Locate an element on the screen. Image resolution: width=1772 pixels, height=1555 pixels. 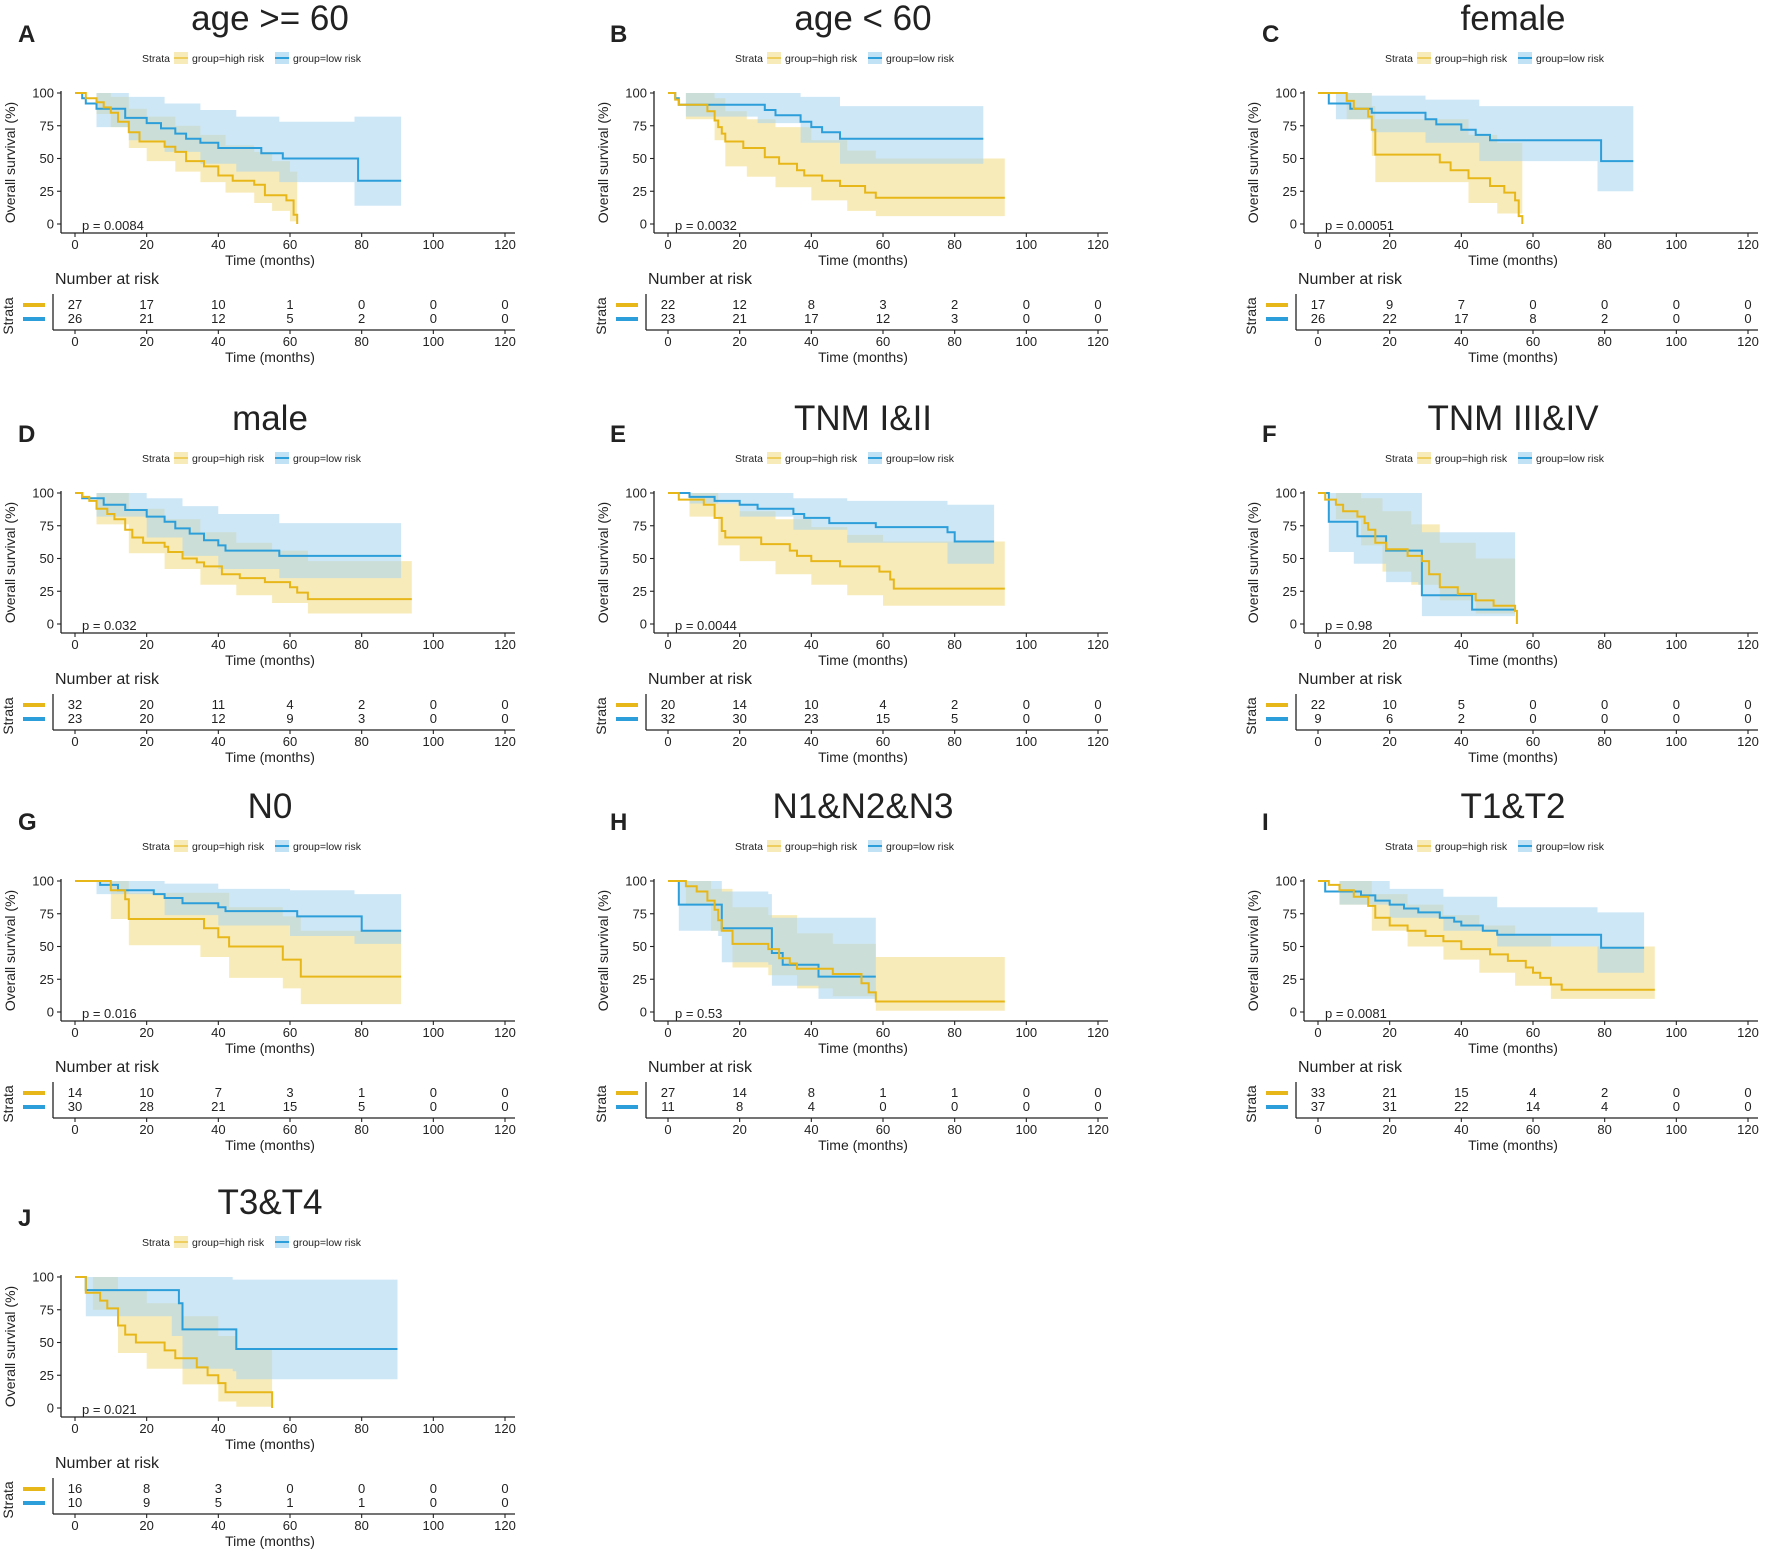
legend: Strata group=high risk group=low risk is located at coordinates (252, 58).